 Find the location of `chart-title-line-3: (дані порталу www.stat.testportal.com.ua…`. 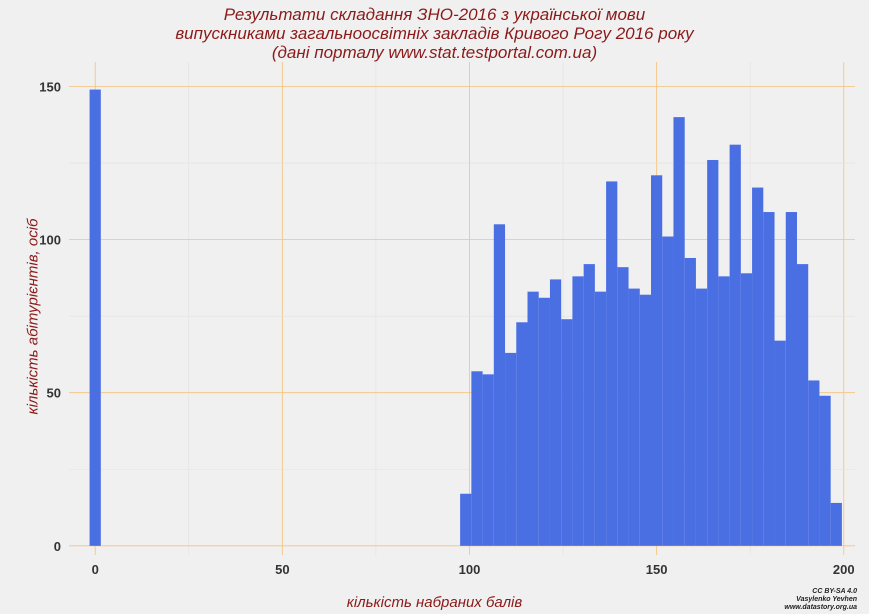

chart-title-line-3: (дані порталу www.stat.testportal.com.ua… is located at coordinates (434, 52).